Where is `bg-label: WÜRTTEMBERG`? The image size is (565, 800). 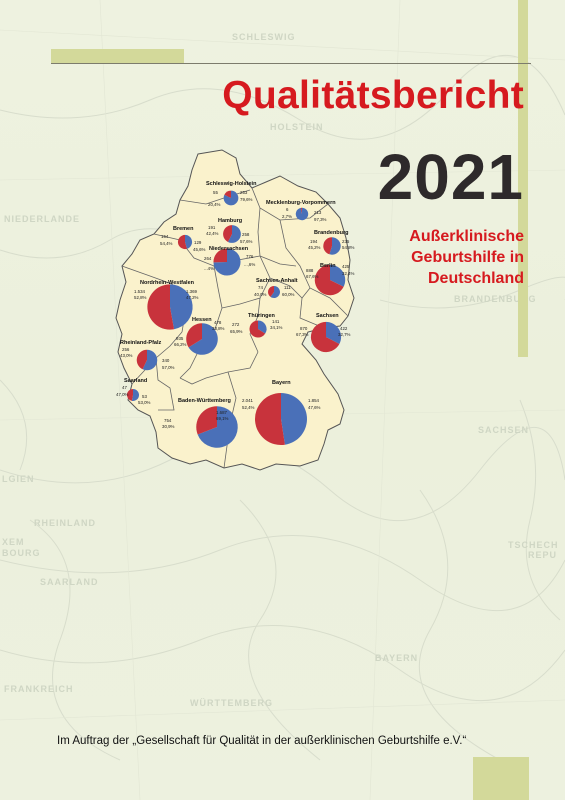
bg-label: WÜRTTEMBERG is located at coordinates (231, 703).